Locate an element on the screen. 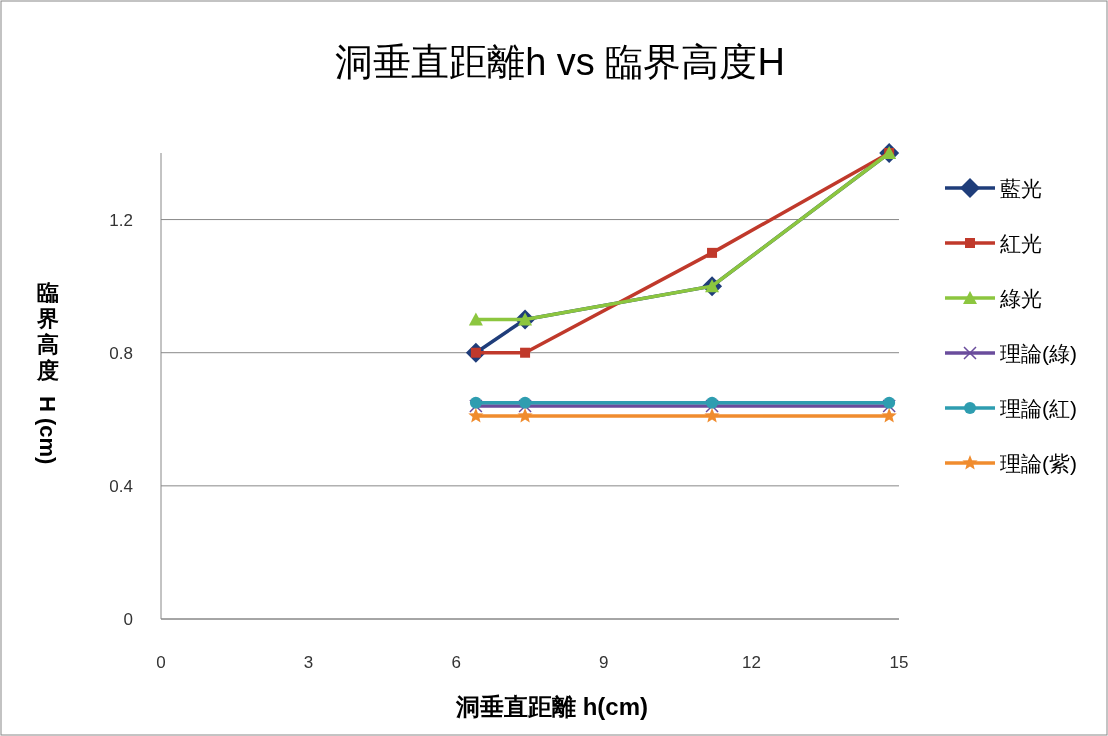 This screenshot has width=1108, height=736. y-tick-label: 1.2 is located at coordinates (121, 220).